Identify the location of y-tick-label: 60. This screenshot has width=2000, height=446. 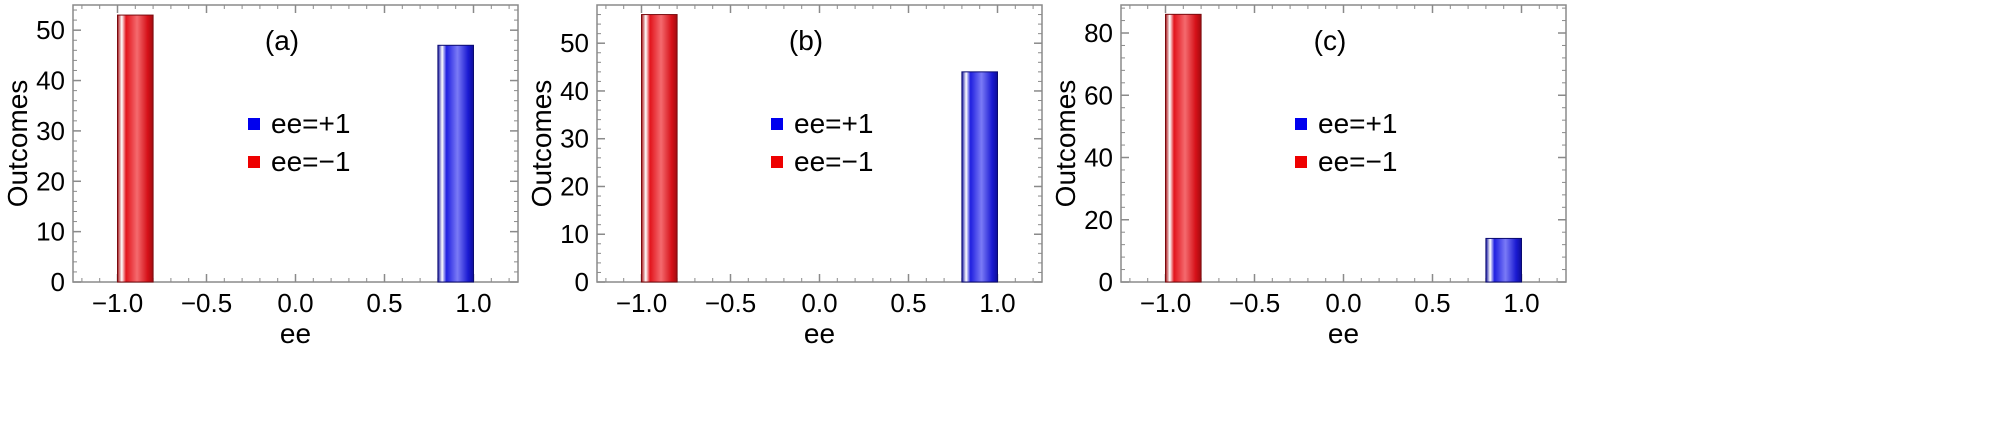
(1098, 95).